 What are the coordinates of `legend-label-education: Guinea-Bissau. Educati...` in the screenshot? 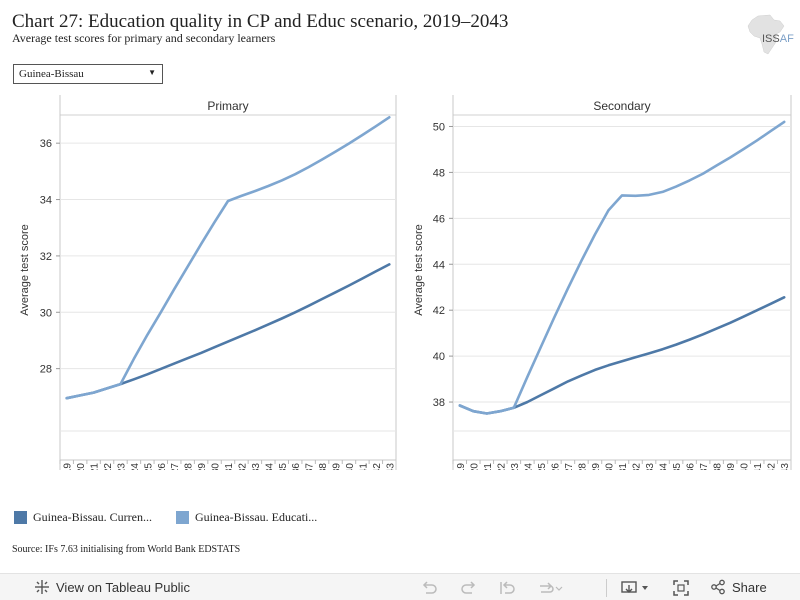 It's located at (256, 517).